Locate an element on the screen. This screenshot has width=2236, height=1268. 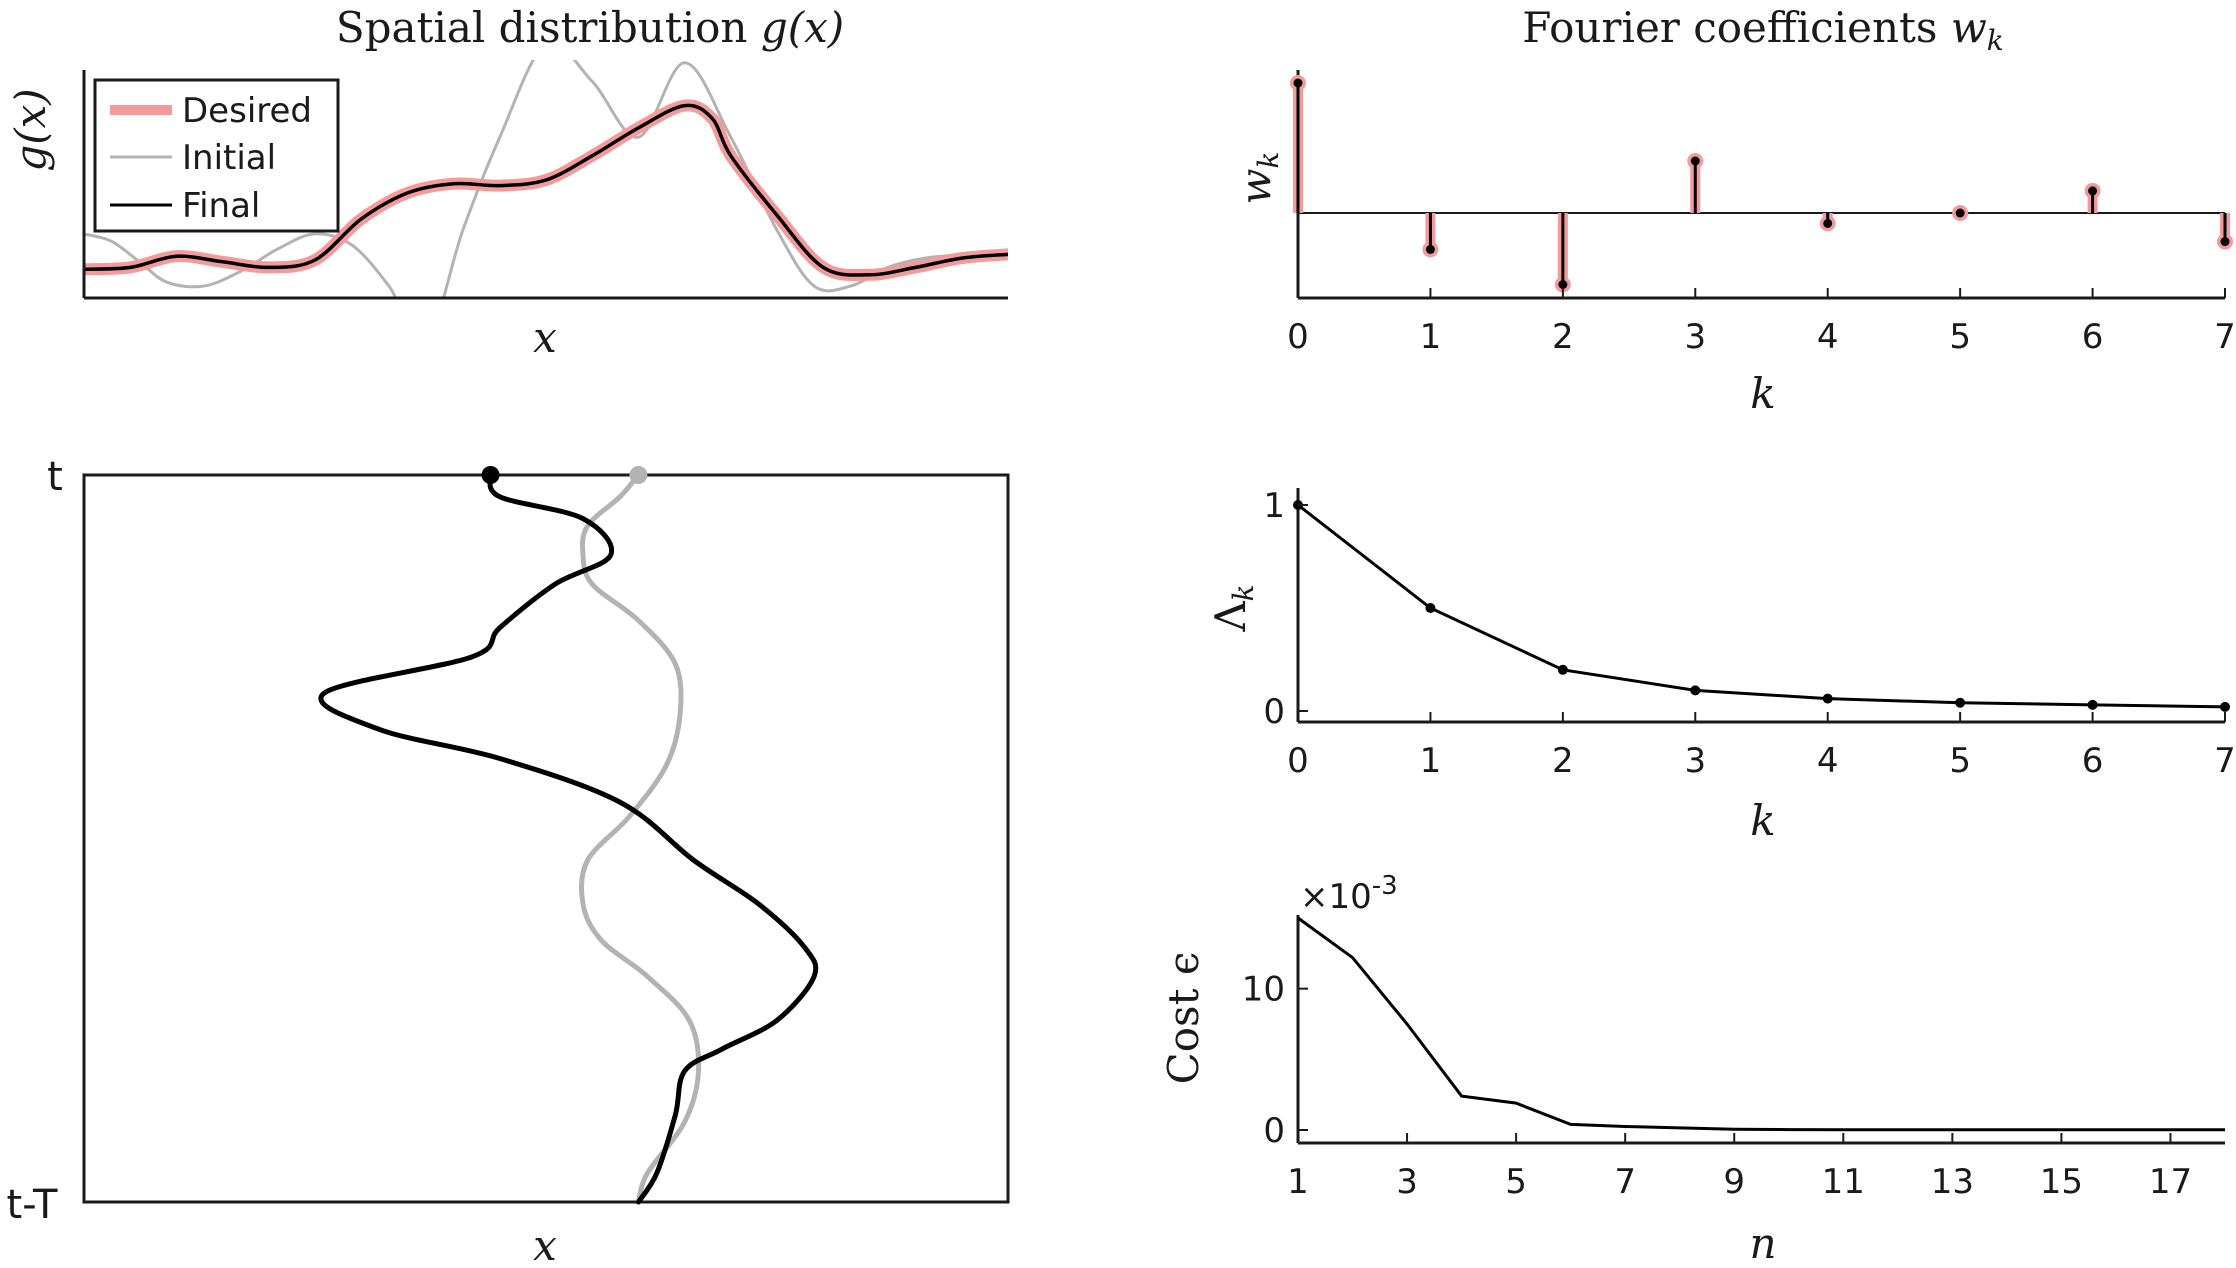
cost-x-tick-label: 1 is located at coordinates (1298, 1182).